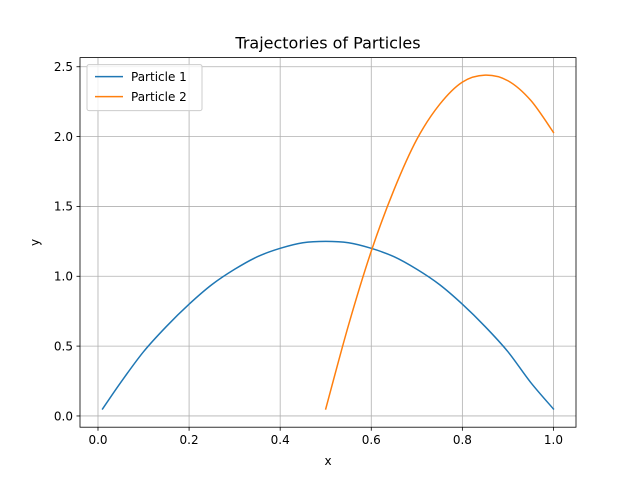 The height and width of the screenshot is (480, 640). Describe the element at coordinates (189, 440) in the screenshot. I see `x-tick-label: 0.2` at that location.